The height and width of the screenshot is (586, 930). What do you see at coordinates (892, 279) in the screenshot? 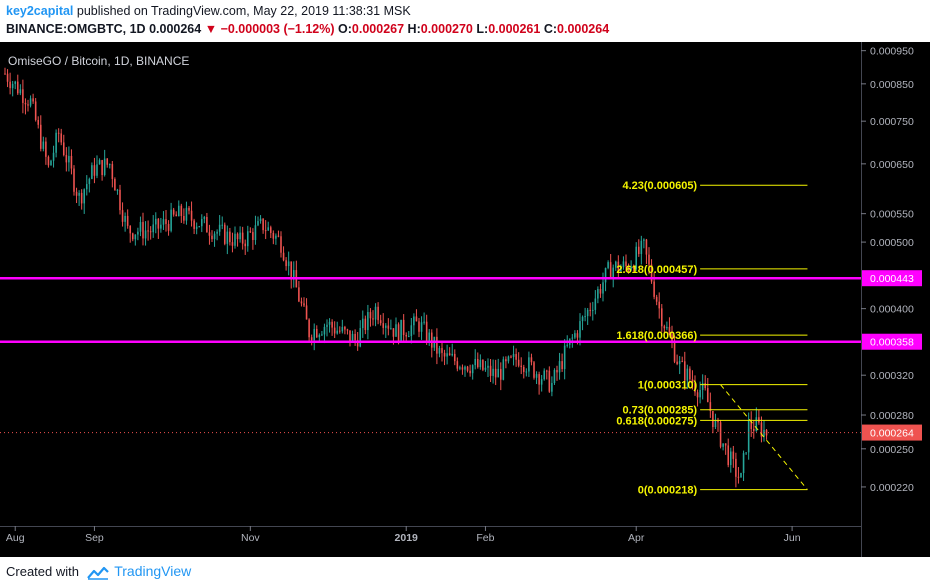
I see `resistance-price-badge-label: 0.000443` at bounding box center [892, 279].